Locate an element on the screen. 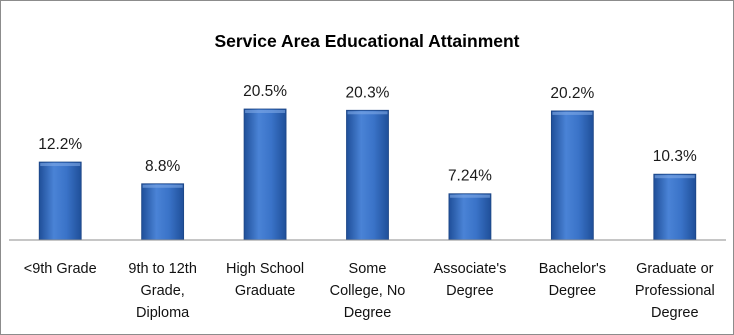  data-label: 20.5% is located at coordinates (265, 91).